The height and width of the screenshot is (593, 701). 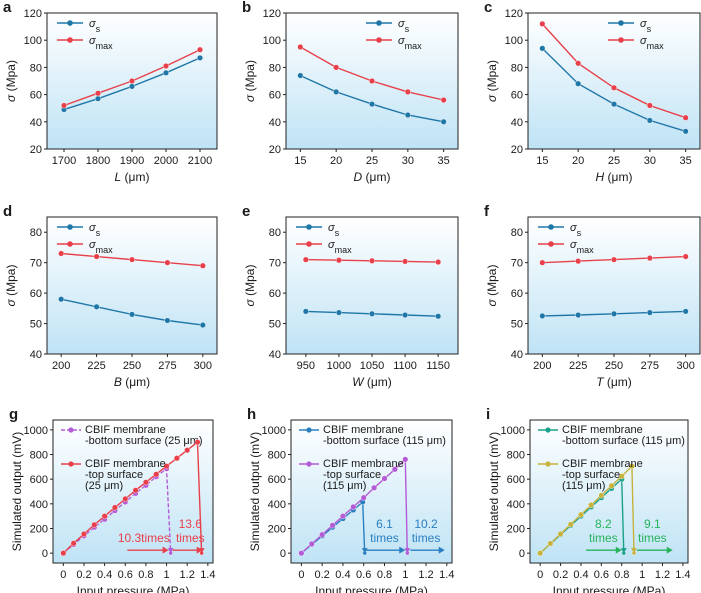 I want to click on x-tick-label: 1, so click(x=642, y=575).